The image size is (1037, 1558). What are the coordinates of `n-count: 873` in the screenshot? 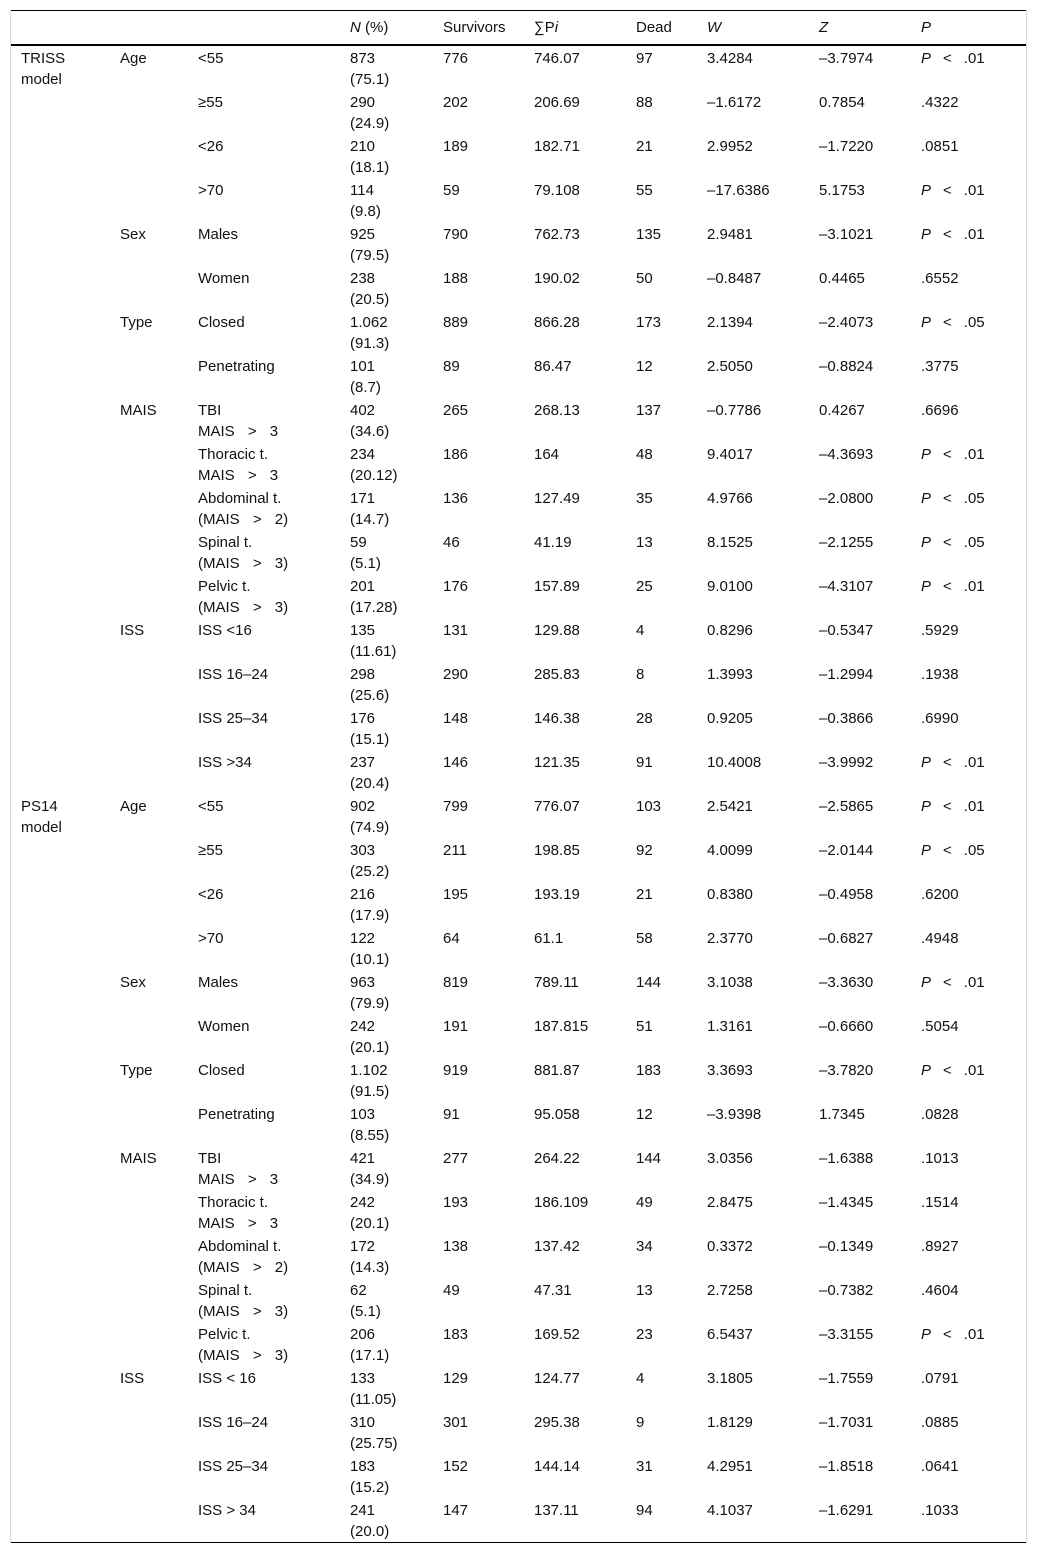 It's located at (363, 58).